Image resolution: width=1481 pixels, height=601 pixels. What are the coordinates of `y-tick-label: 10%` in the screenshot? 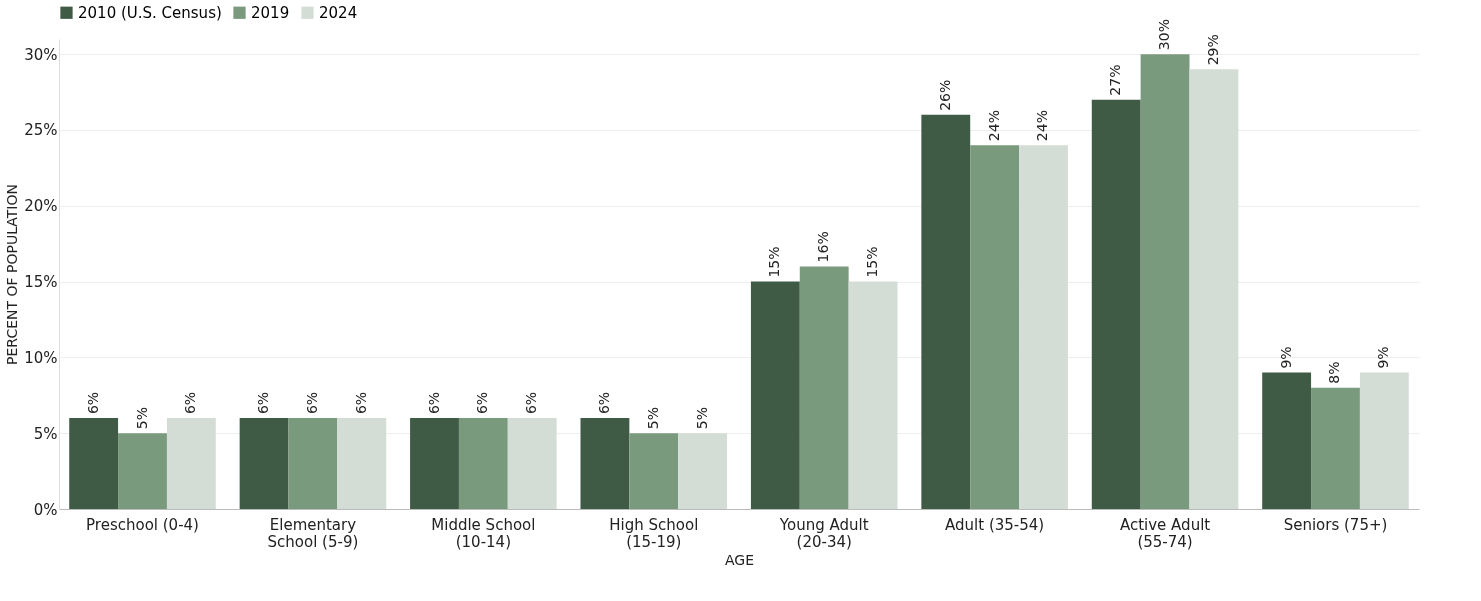 It's located at (41, 357).